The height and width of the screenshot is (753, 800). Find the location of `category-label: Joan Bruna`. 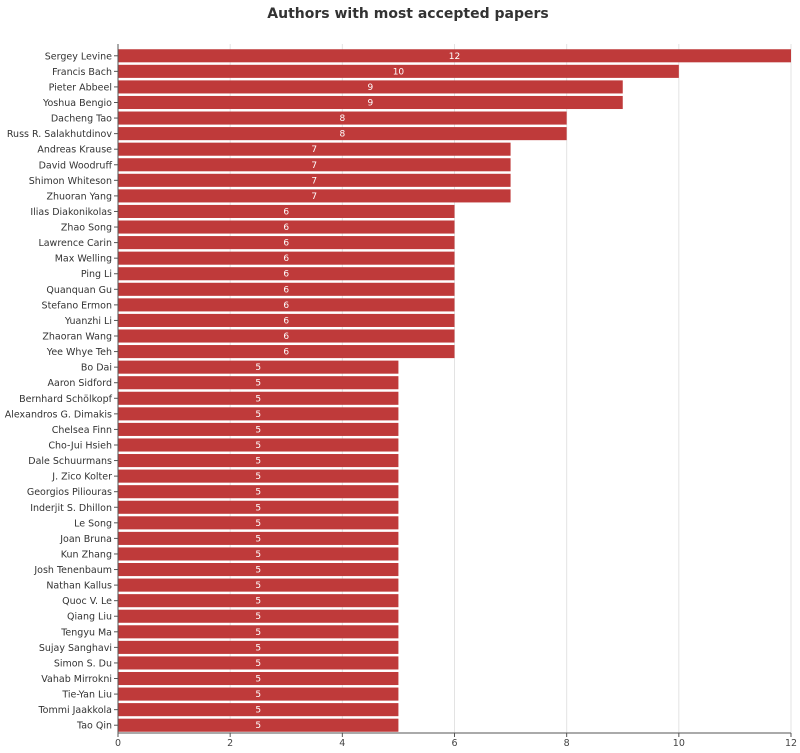

category-label: Joan Bruna is located at coordinates (85, 539).